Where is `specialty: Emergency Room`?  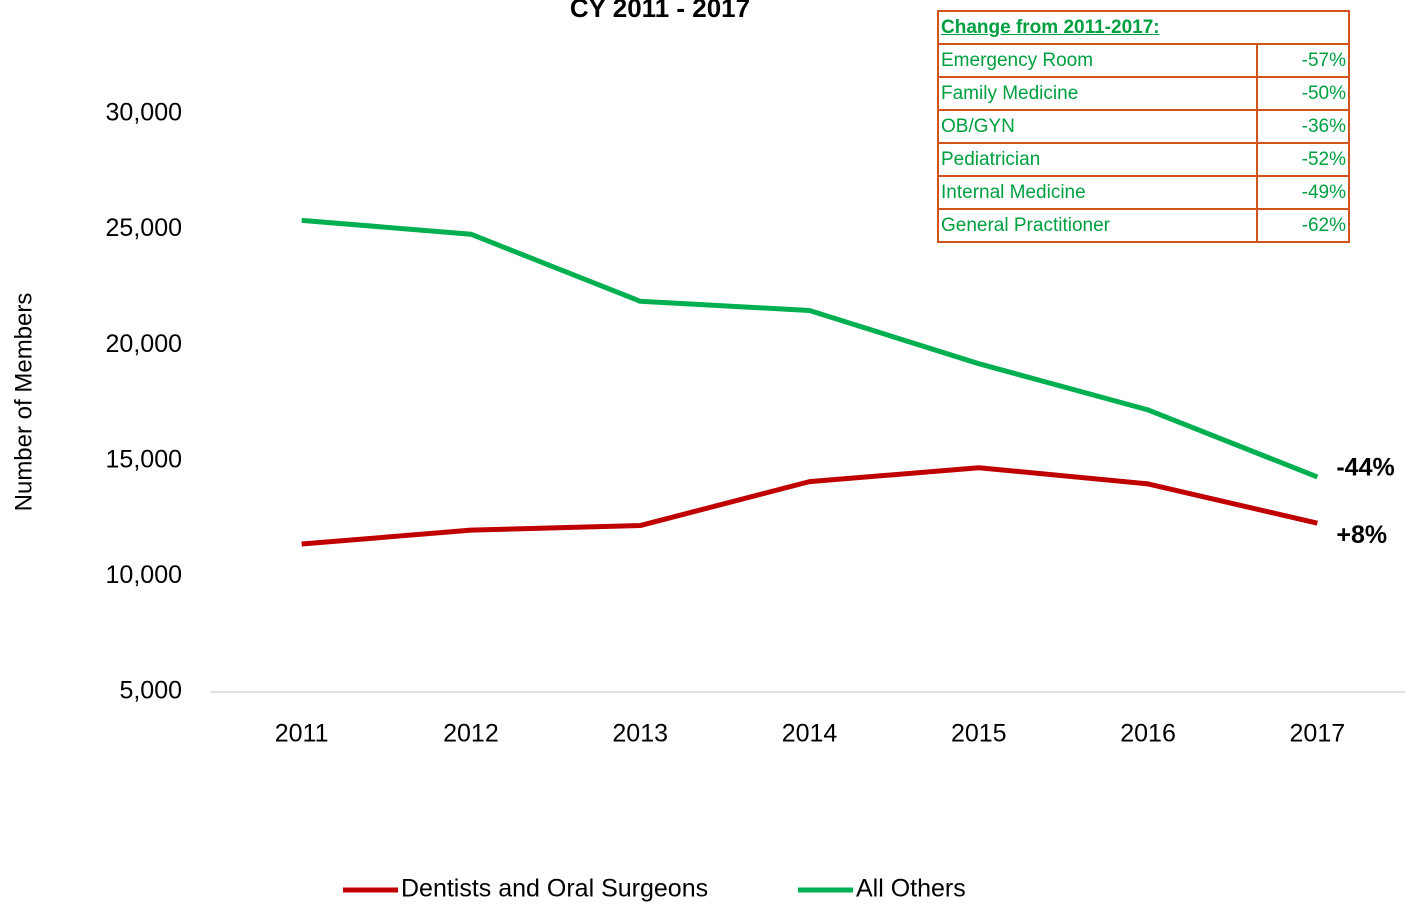
specialty: Emergency Room is located at coordinates (1097, 60).